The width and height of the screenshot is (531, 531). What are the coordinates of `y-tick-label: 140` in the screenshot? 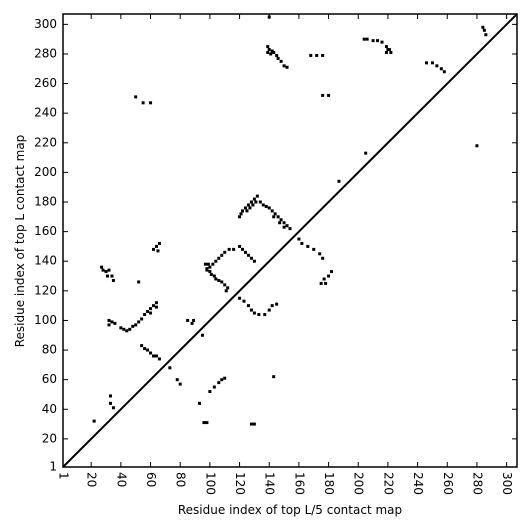 It's located at (45, 261).